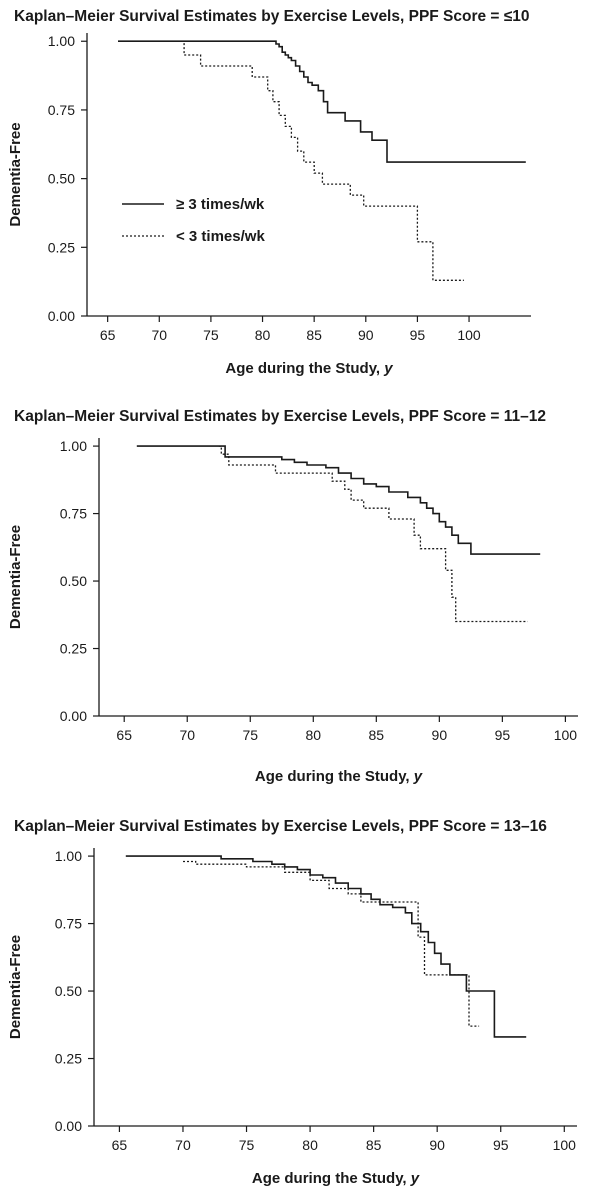  Describe the element at coordinates (220, 204) in the screenshot. I see `legend-label: ≥ 3 times/wk` at that location.